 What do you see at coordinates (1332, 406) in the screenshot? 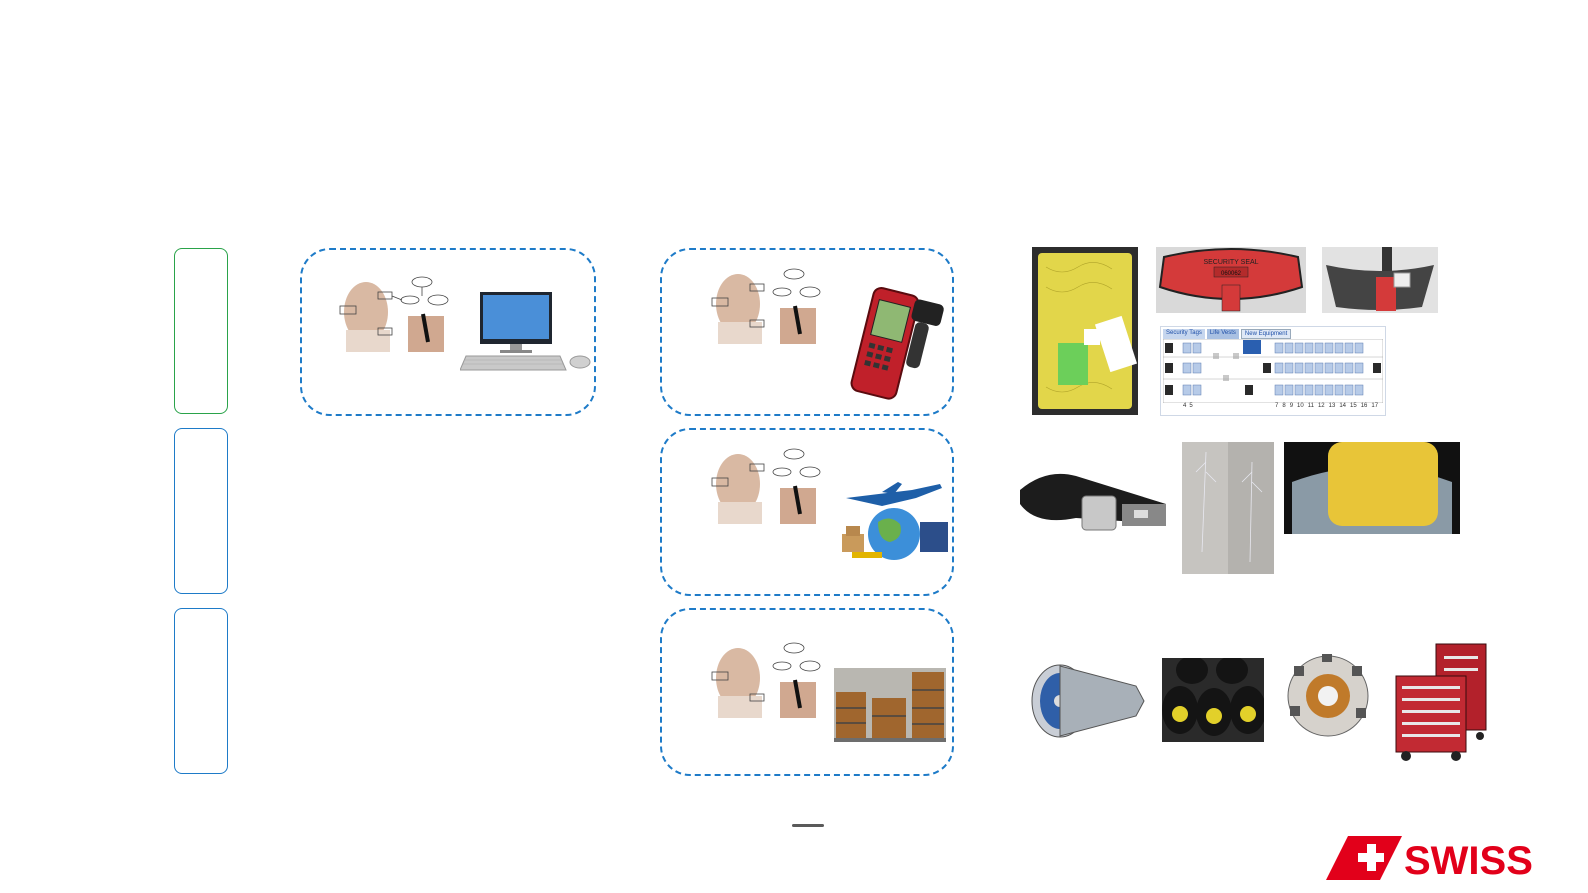
I see `seat-number: 13` at bounding box center [1332, 406].